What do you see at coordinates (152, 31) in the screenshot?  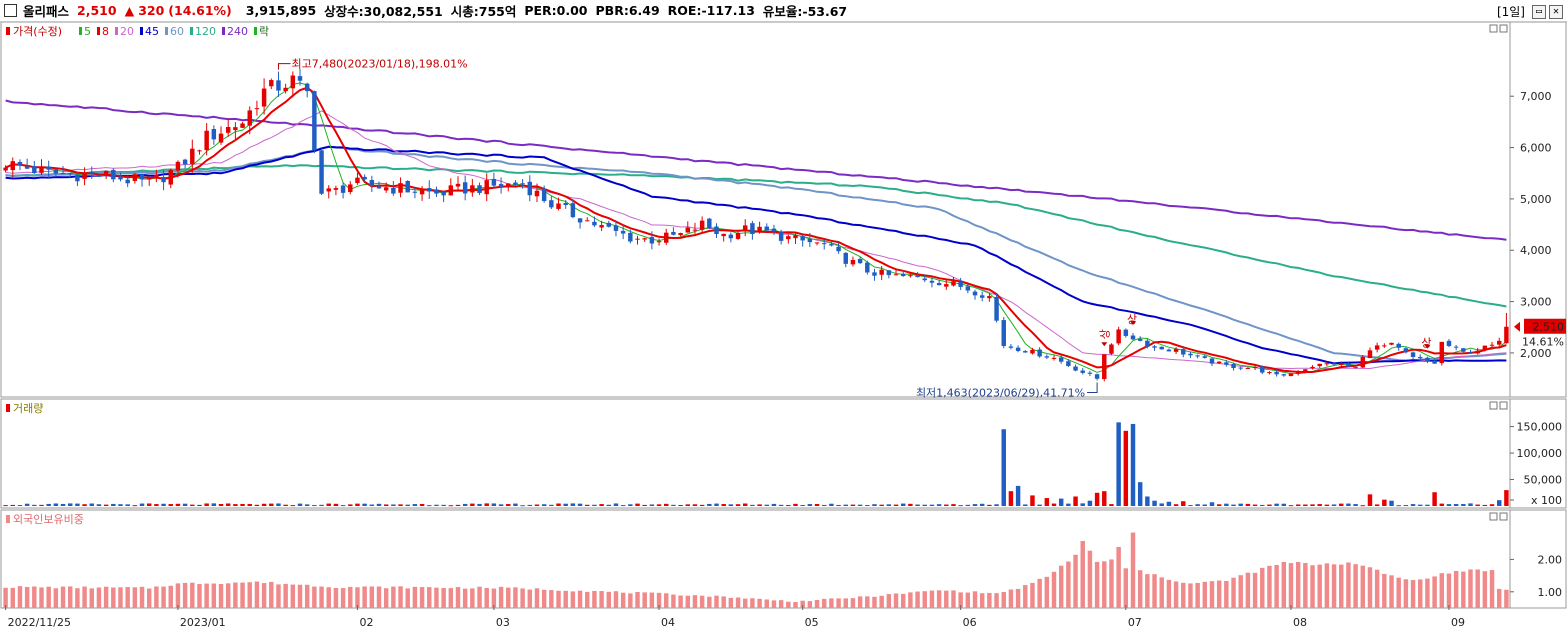 I see `legend-ma45-label: 45` at bounding box center [152, 31].